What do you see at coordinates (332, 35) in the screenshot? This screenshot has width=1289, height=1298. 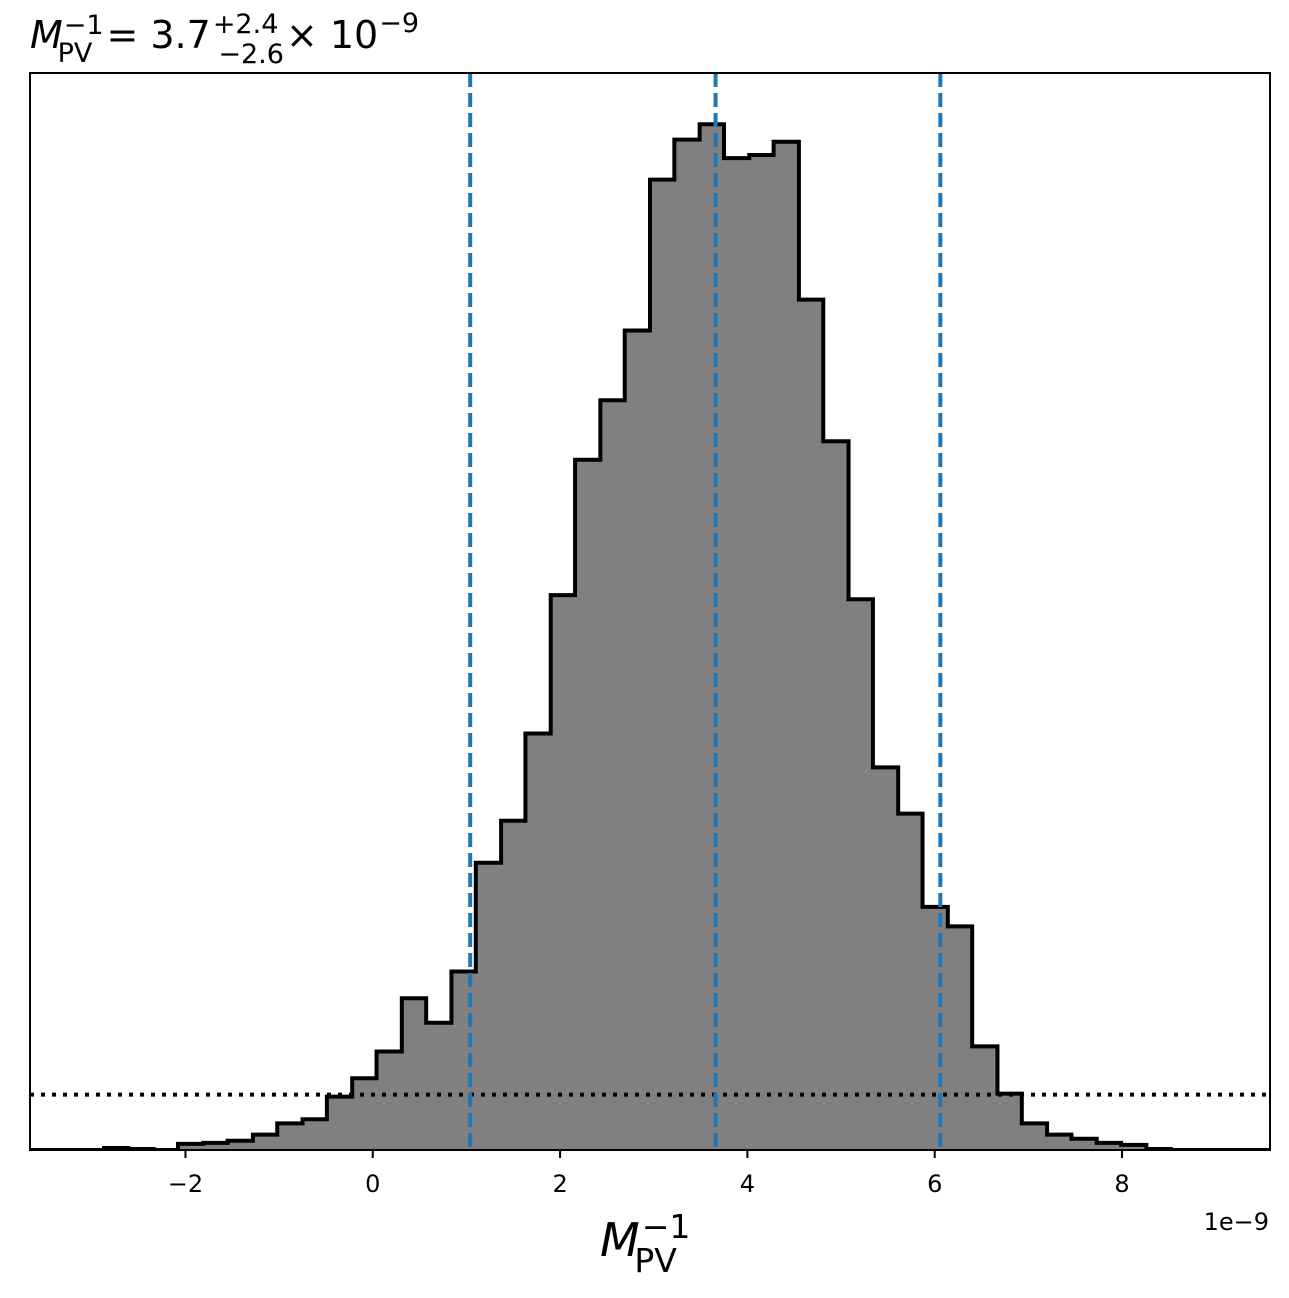 I see `title-times-ten: × 10` at bounding box center [332, 35].